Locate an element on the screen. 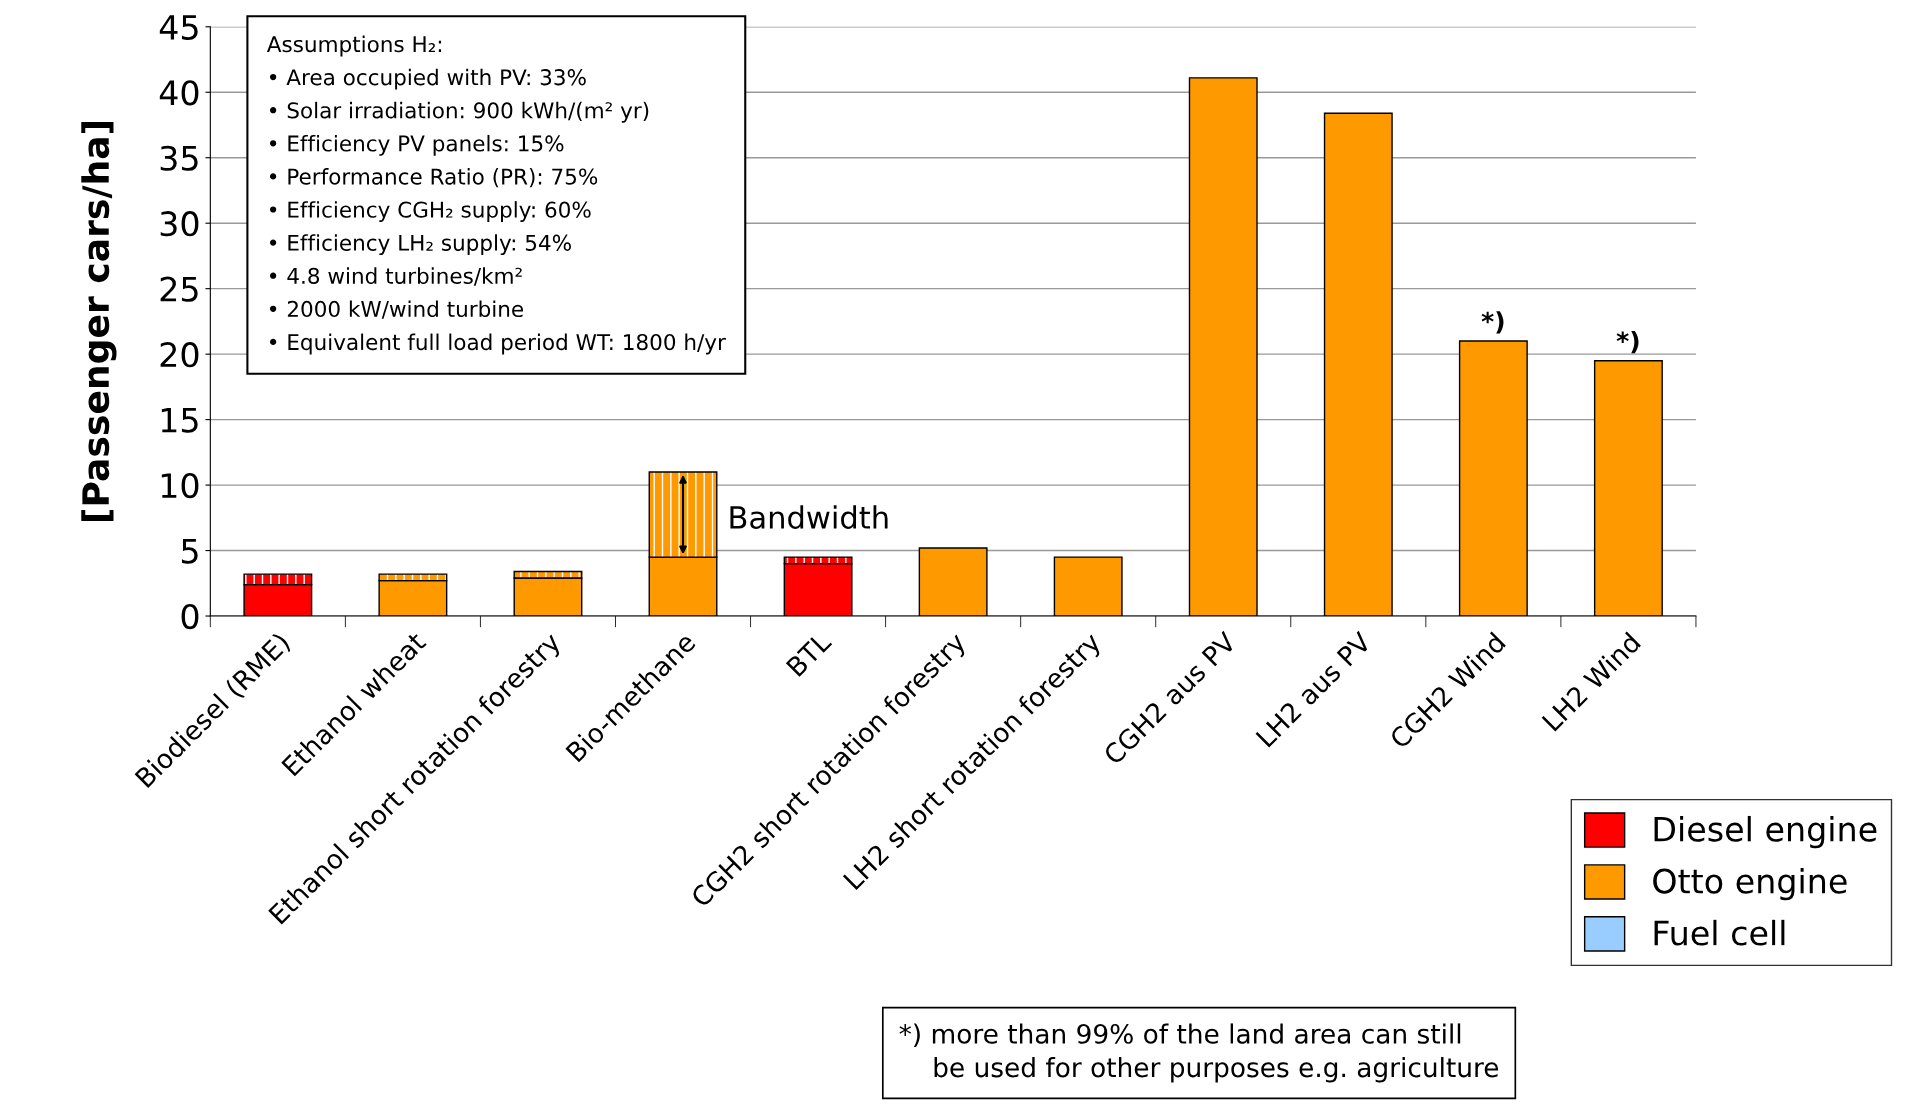  legend-label: Fuel cell is located at coordinates (1719, 932).